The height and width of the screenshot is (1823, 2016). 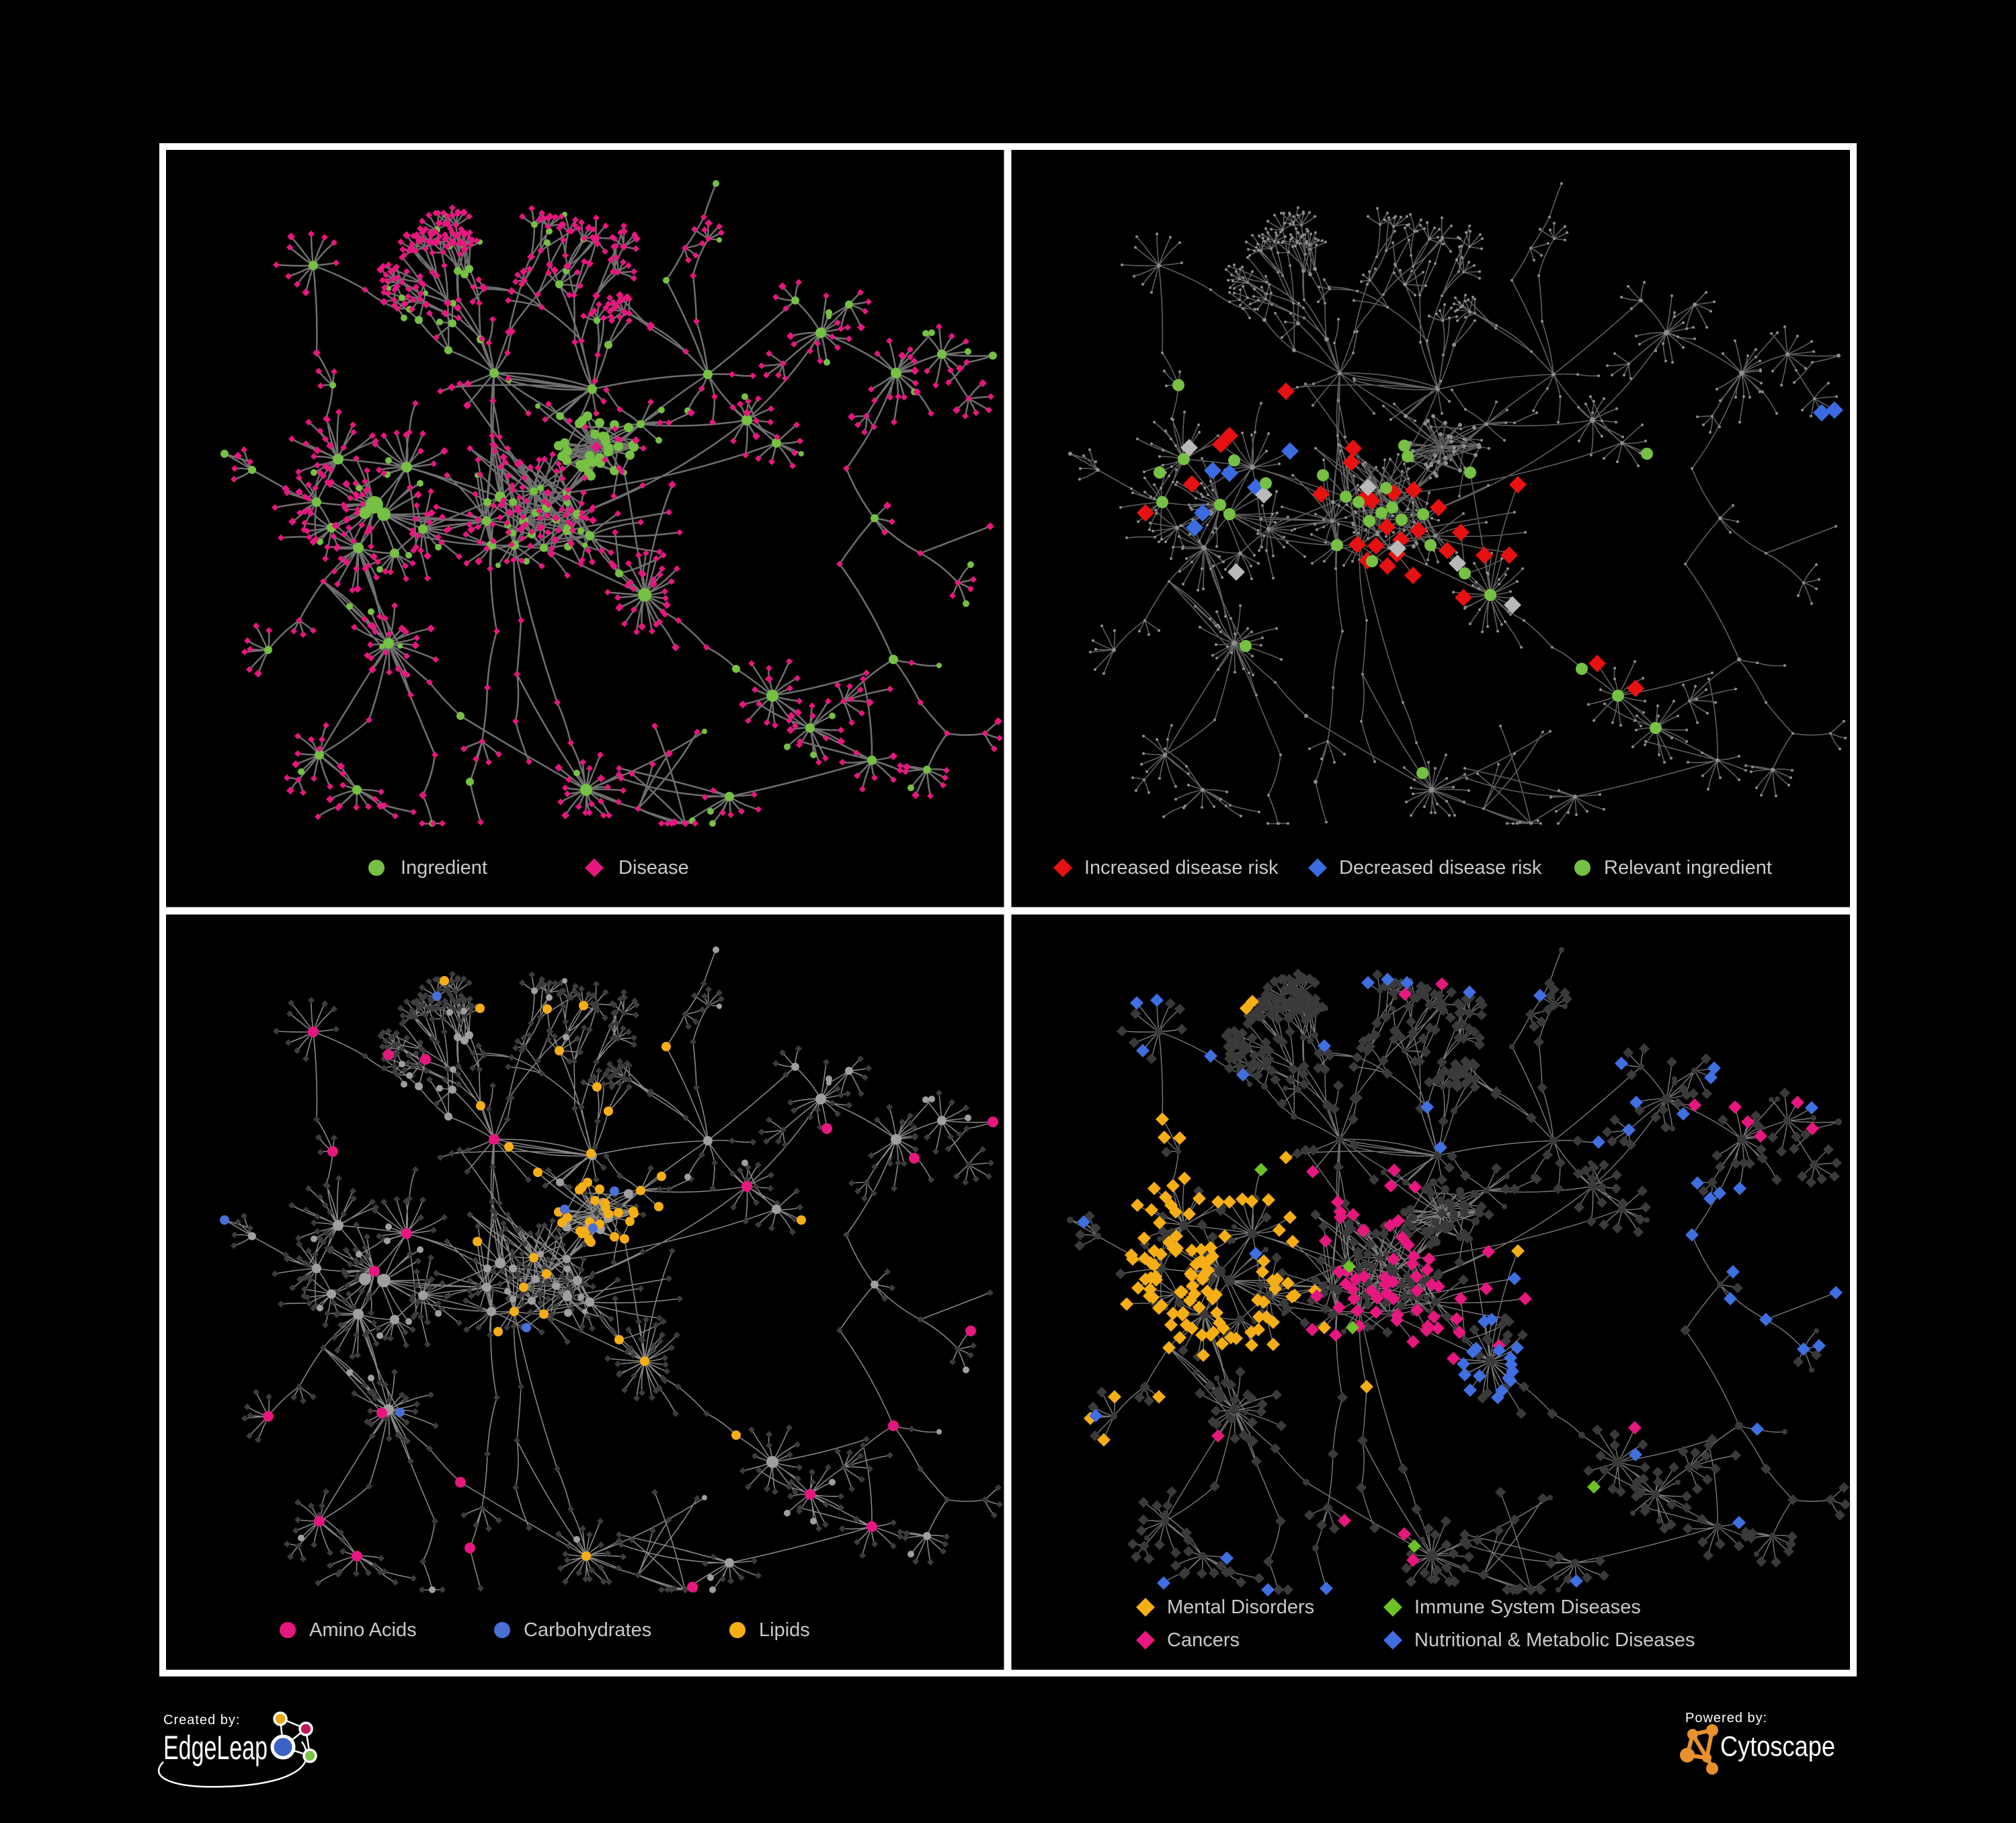 I want to click on svg-text:Nutritional & Metabolic Diseas: Nutritional & Metabolic Diseases, so click(x=1554, y=1640).